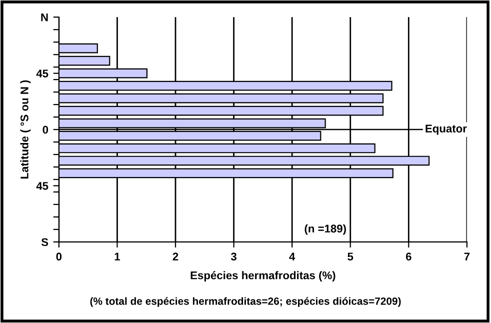 Image resolution: width=491 pixels, height=323 pixels. I want to click on y-tick-label: S, so click(44, 242).